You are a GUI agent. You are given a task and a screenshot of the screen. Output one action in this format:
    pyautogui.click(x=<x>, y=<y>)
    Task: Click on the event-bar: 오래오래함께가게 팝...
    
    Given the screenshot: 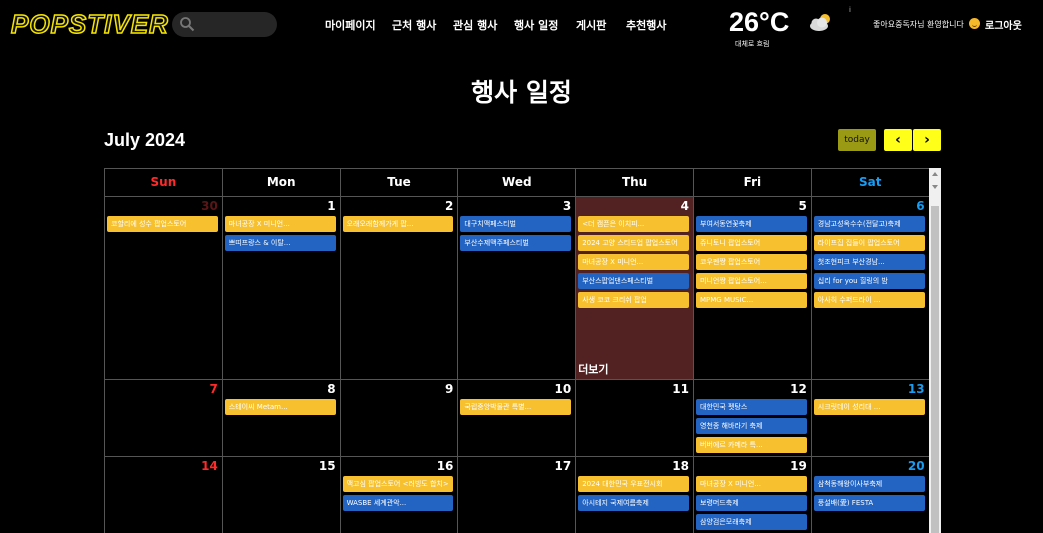 What is the action you would take?
    pyautogui.click(x=398, y=224)
    